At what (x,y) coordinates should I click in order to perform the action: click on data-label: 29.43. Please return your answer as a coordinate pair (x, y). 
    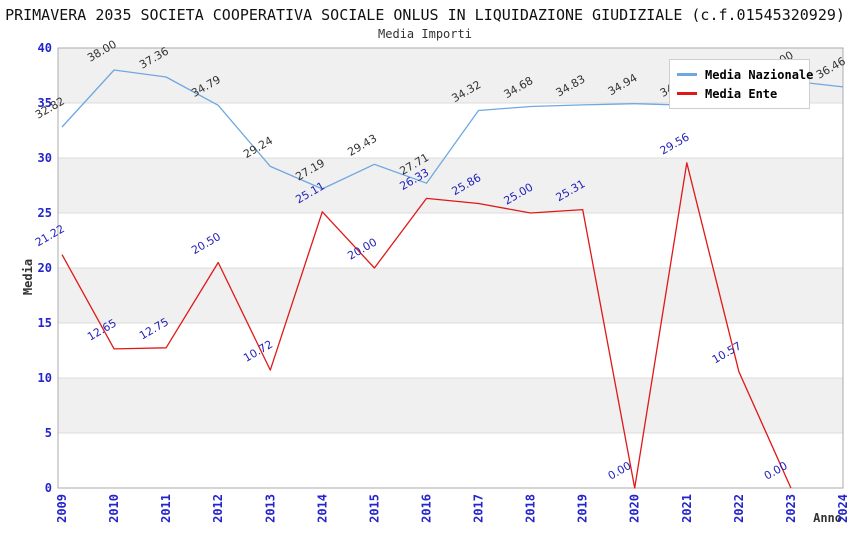
    Looking at the image, I should click on (362, 145).